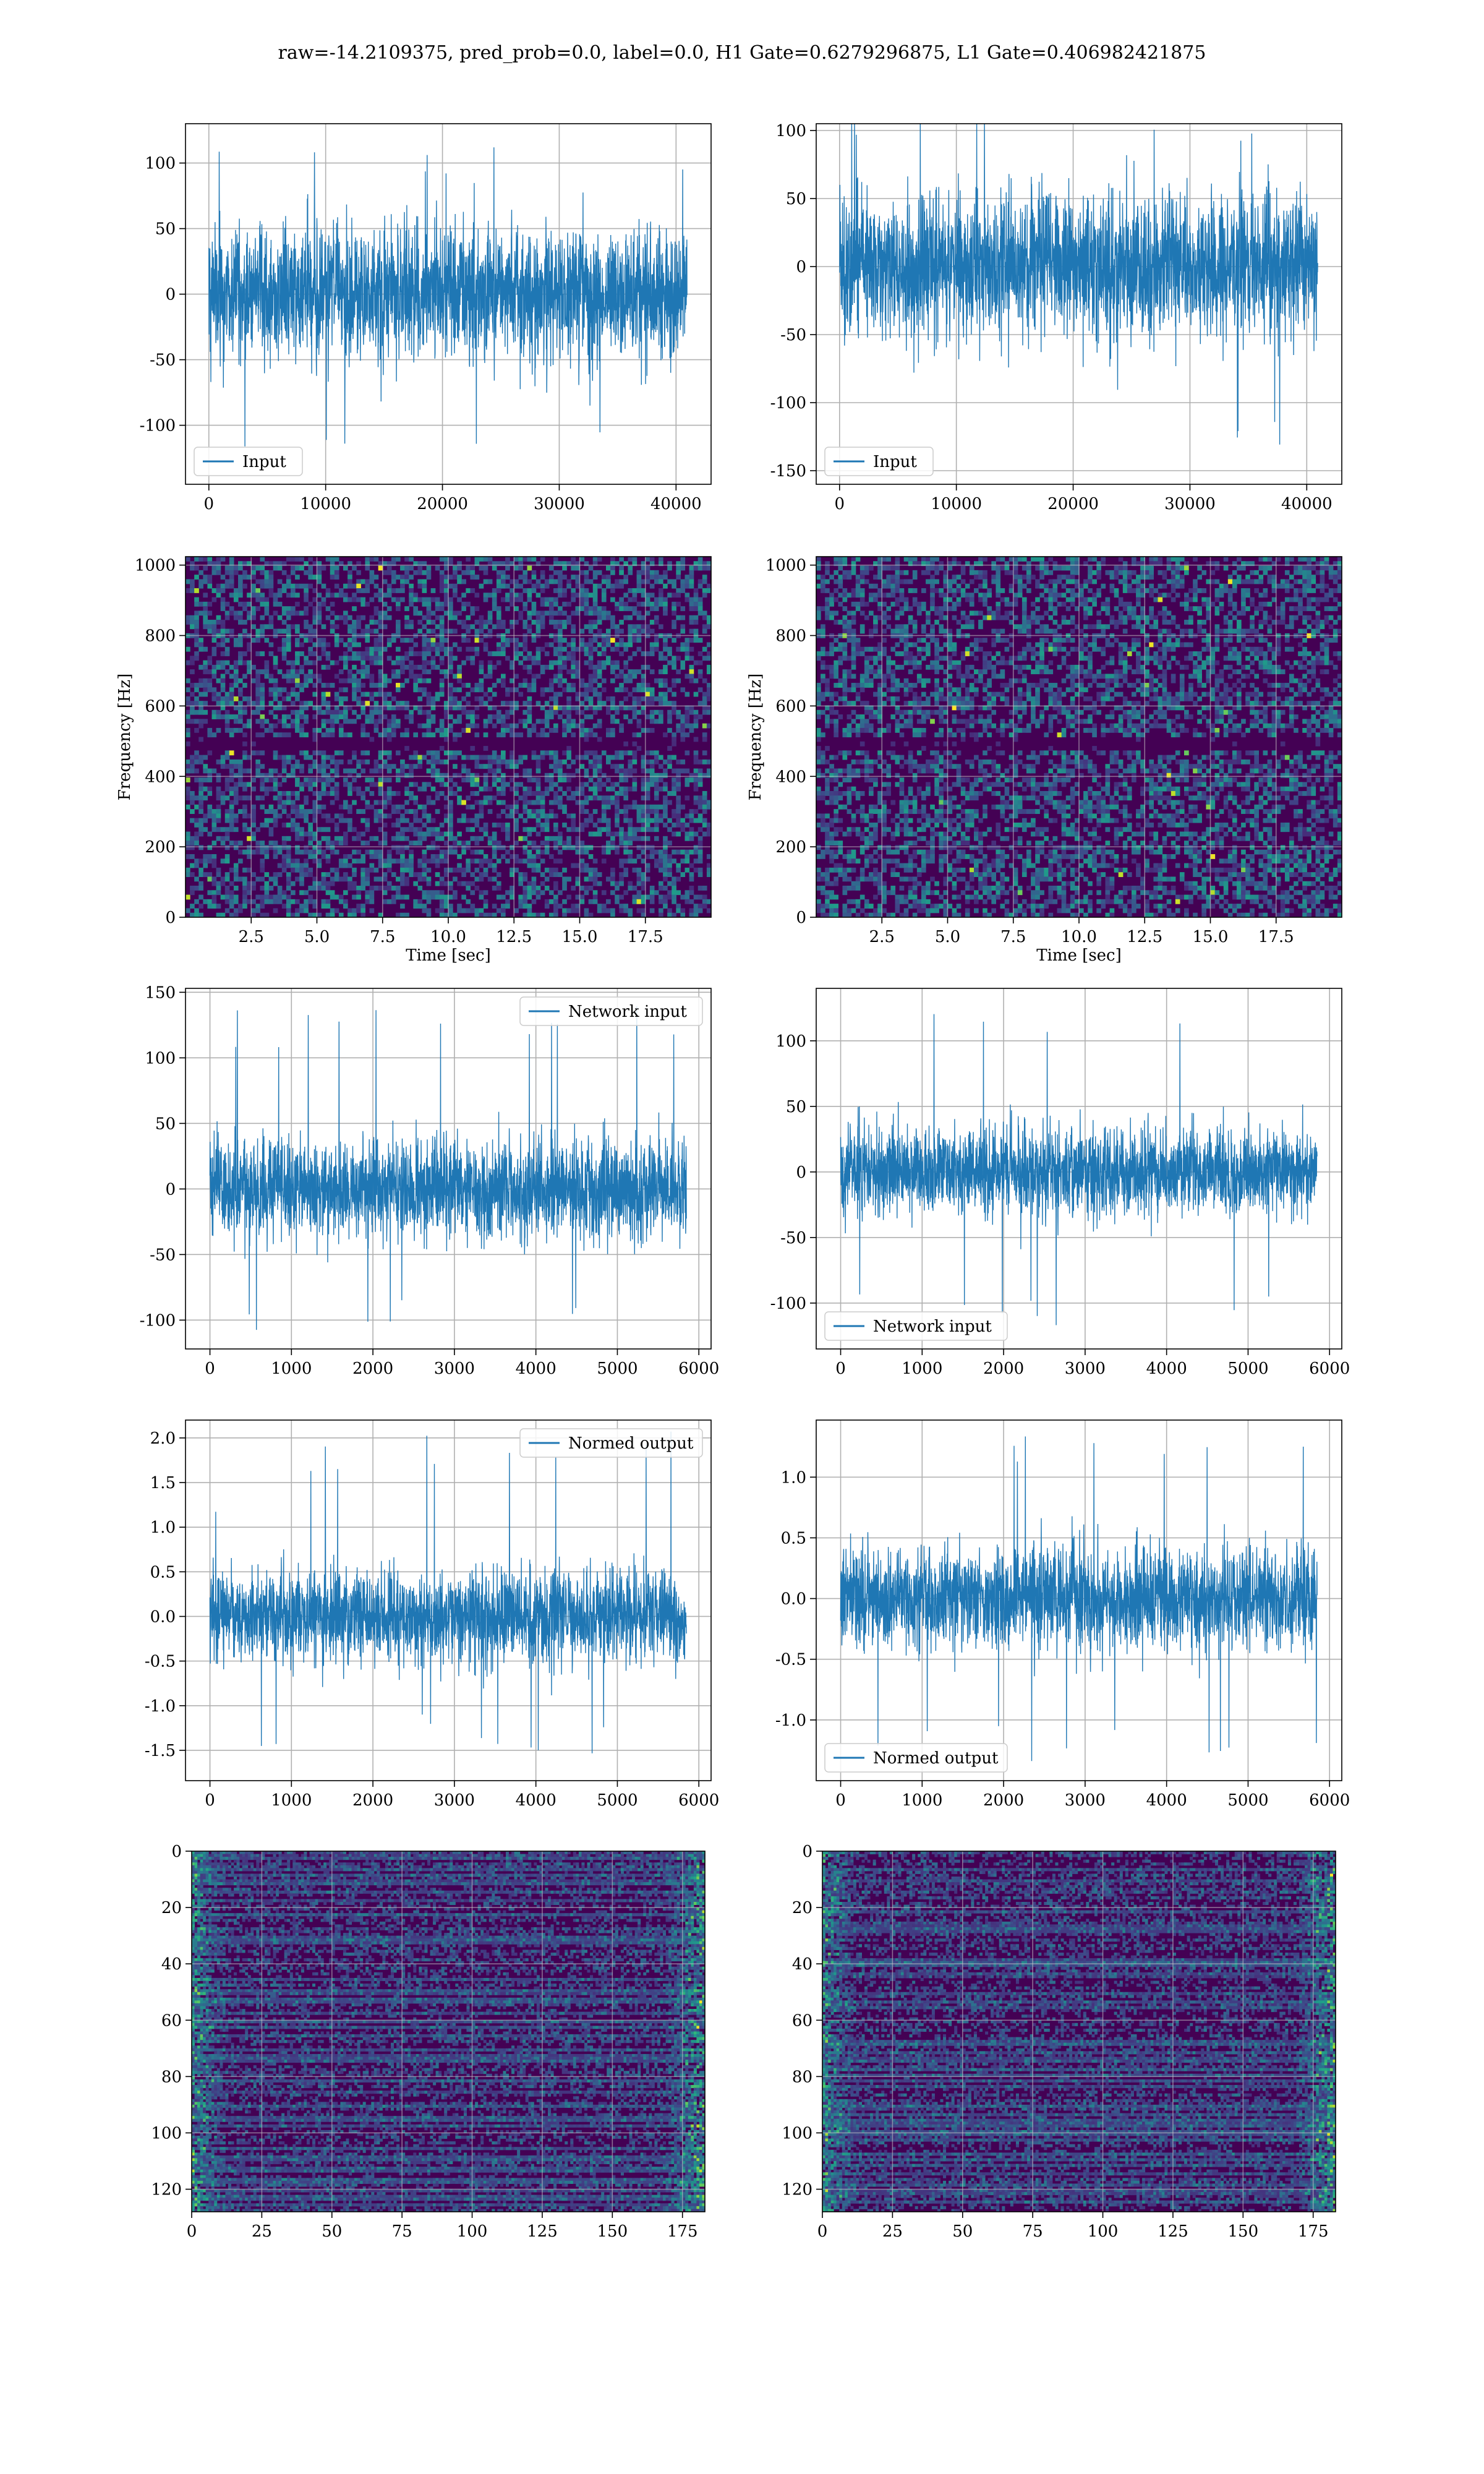 Image resolution: width=1484 pixels, height=2474 pixels. What do you see at coordinates (448, 1169) in the screenshot?
I see `h1-network-input-frame` at bounding box center [448, 1169].